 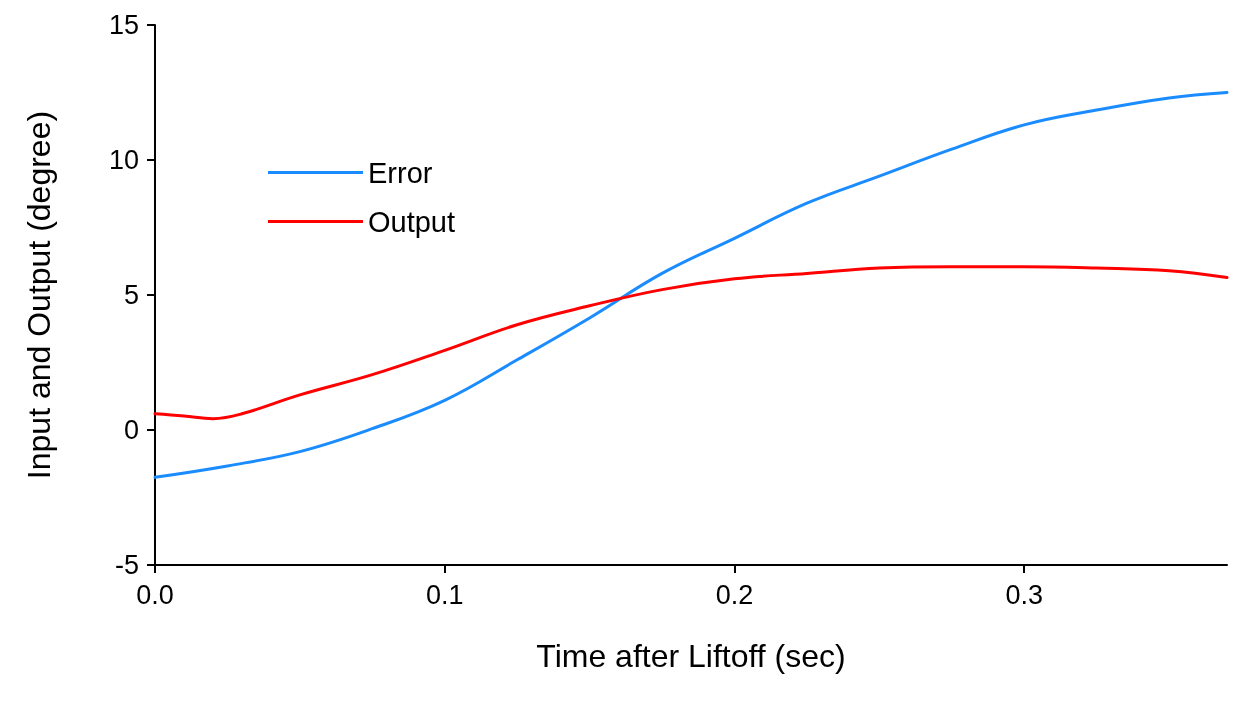 I want to click on y-axis-title: Input and Output (degree), so click(x=39, y=295).